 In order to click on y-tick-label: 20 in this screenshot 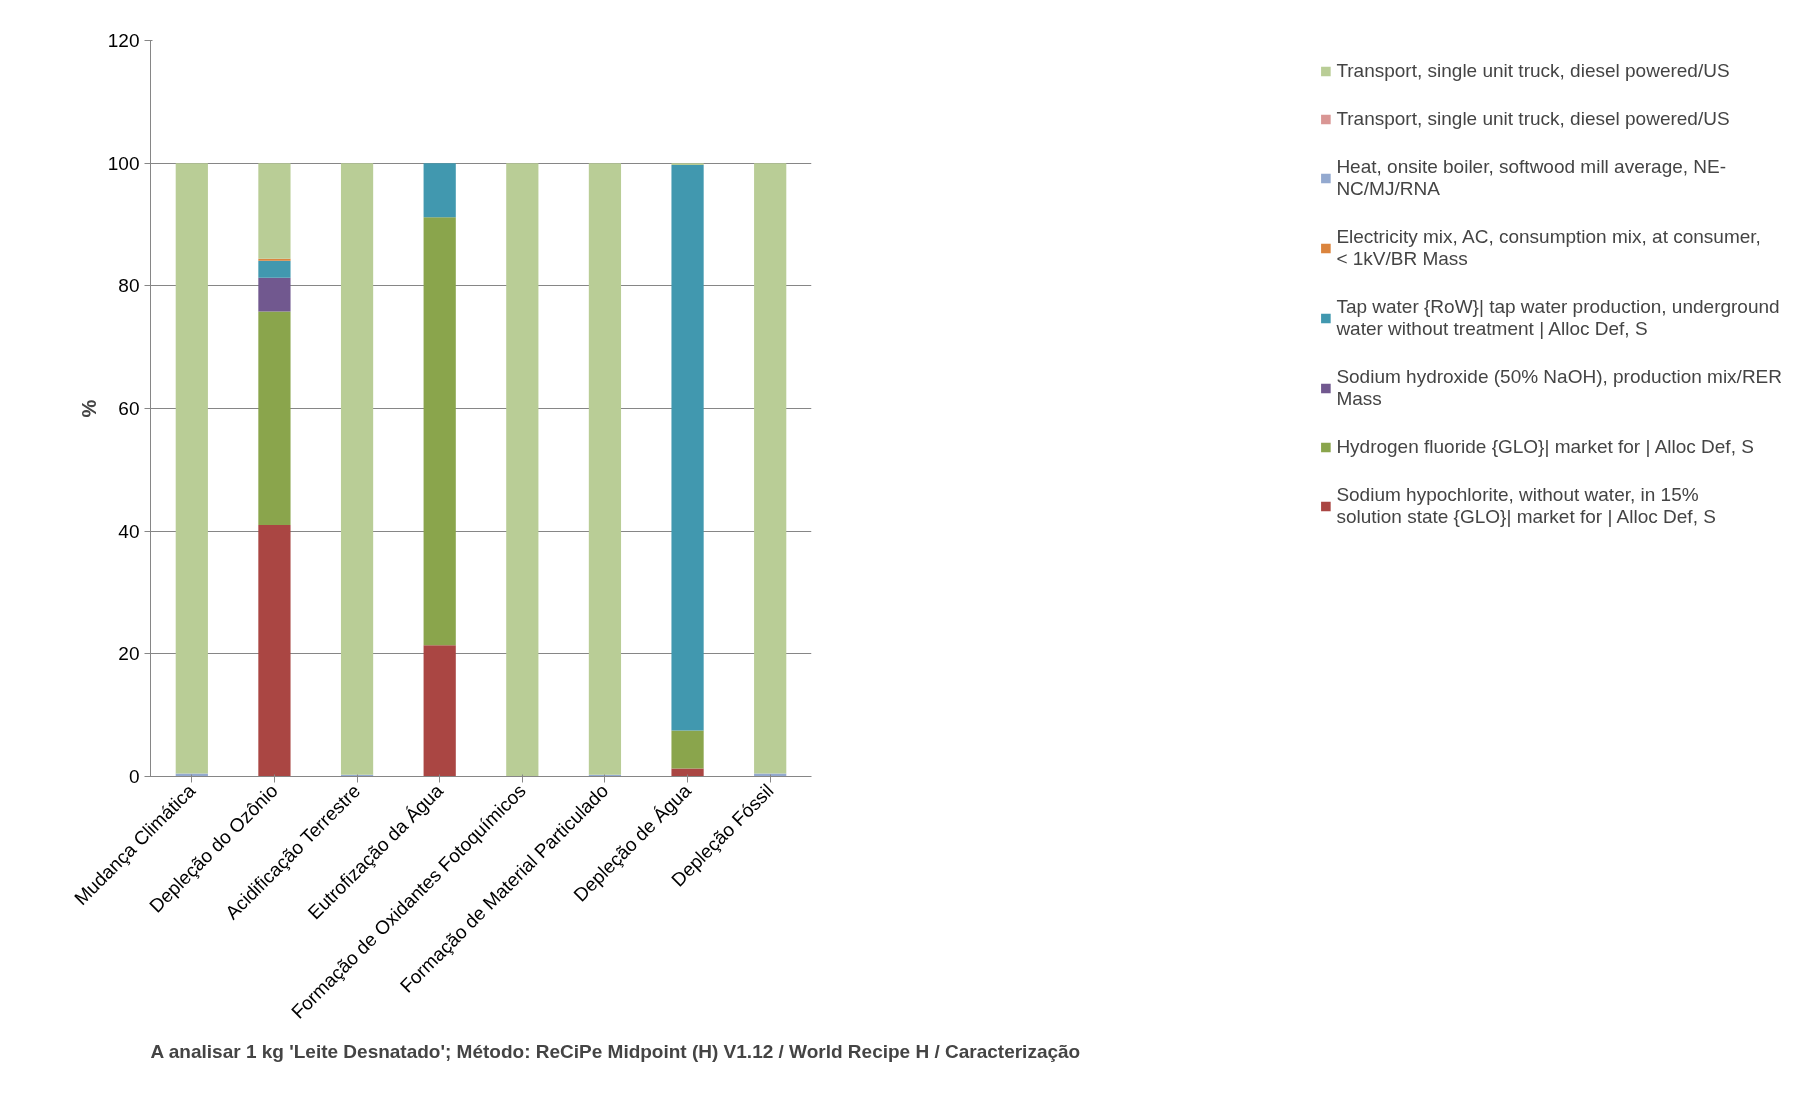, I will do `click(129, 654)`.